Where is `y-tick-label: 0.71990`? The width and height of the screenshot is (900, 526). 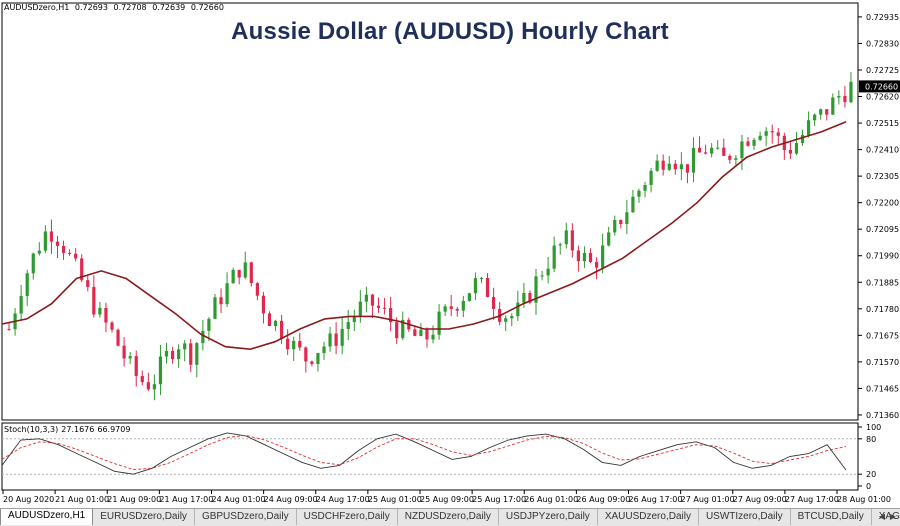 y-tick-label: 0.71990 is located at coordinates (882, 256).